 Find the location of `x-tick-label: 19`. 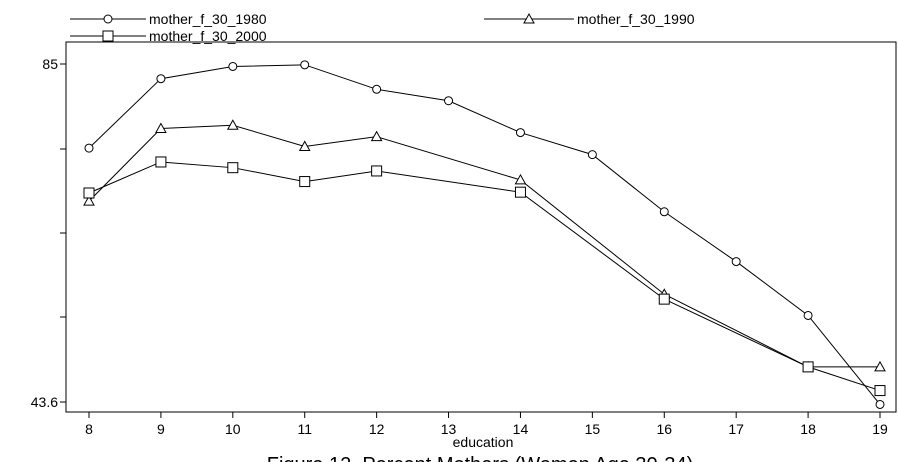

x-tick-label: 19 is located at coordinates (880, 429).